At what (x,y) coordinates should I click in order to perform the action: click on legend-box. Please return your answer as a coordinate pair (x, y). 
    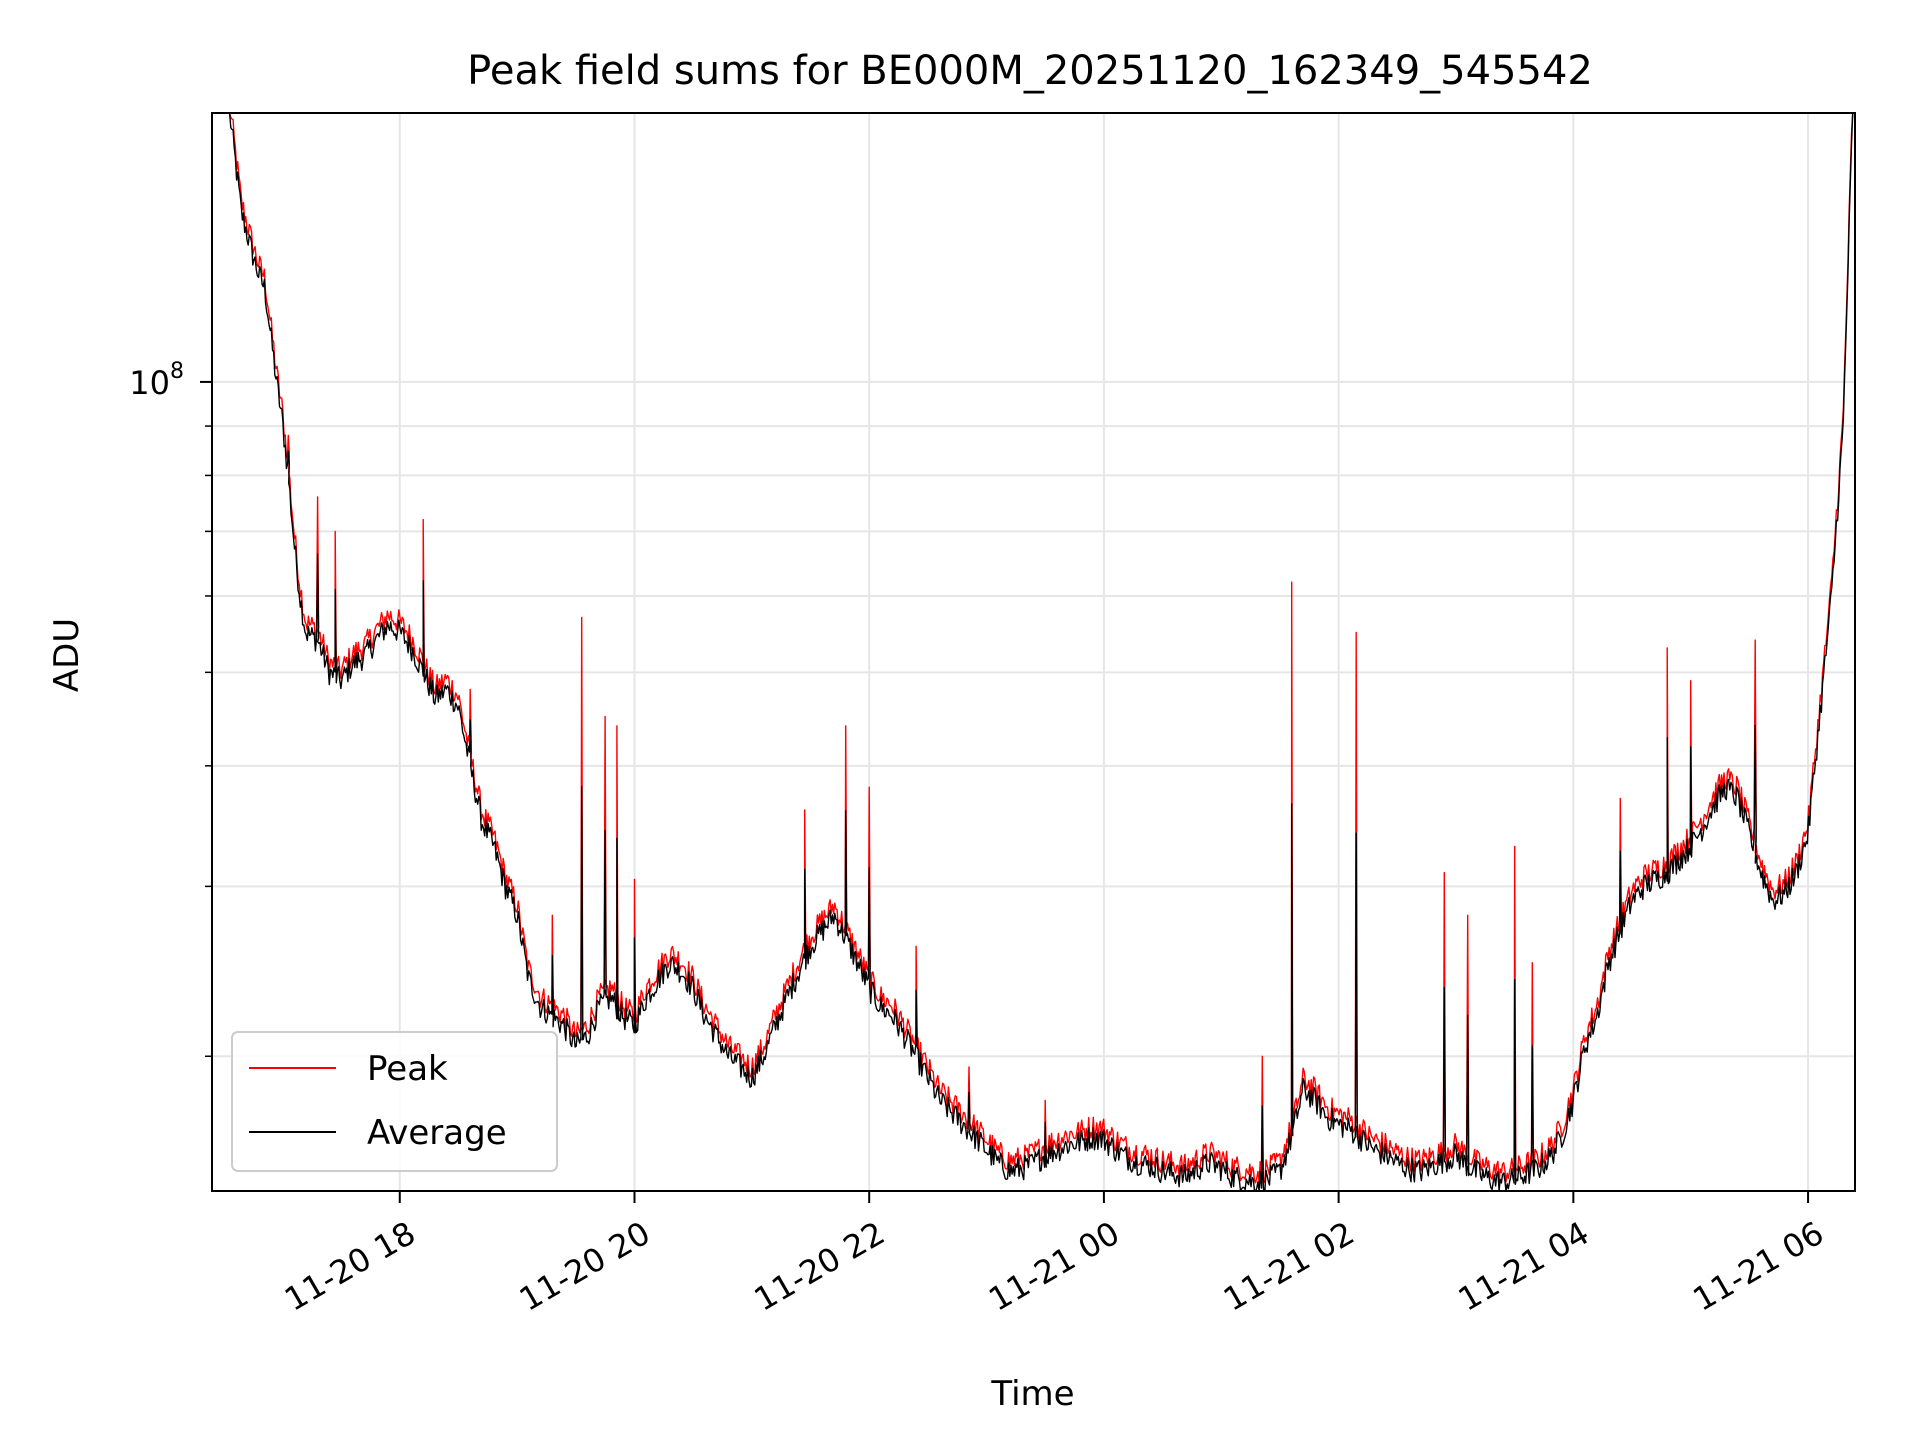
    Looking at the image, I should click on (394, 1101).